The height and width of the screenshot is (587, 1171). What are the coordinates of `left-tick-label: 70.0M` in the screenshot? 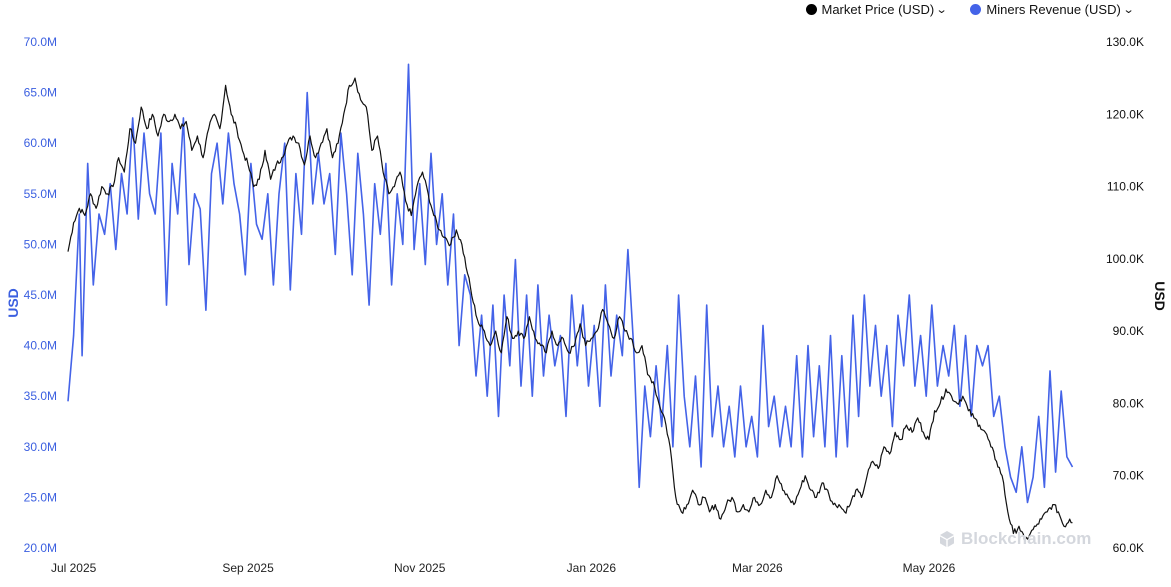 It's located at (40, 42).